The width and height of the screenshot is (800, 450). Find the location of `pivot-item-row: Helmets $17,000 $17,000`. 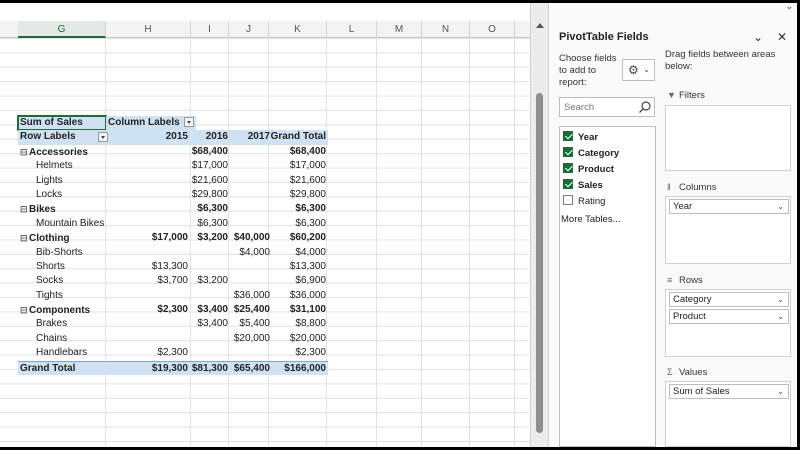

pivot-item-row: Helmets $17,000 $17,000 is located at coordinates (173, 166).